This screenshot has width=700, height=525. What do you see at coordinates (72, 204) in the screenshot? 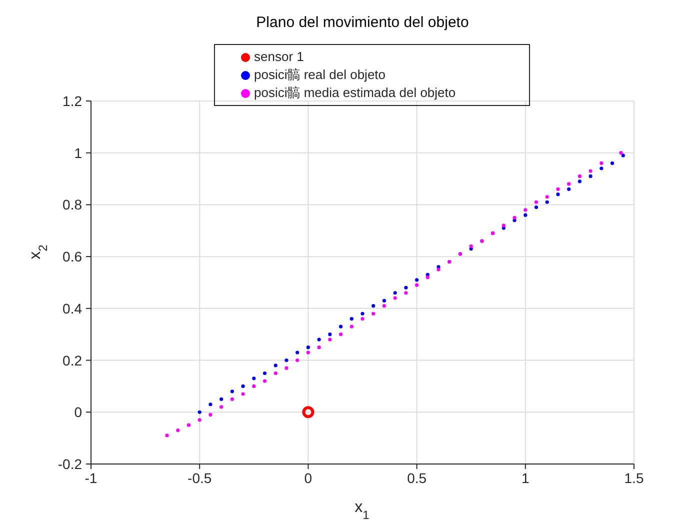
I see `y-tick-label: 0.8` at bounding box center [72, 204].